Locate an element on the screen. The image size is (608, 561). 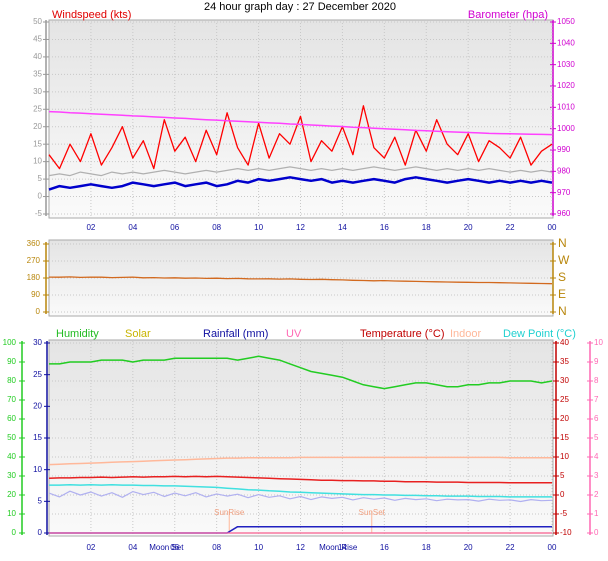
y-tick-label: 960 is located at coordinates (564, 213).